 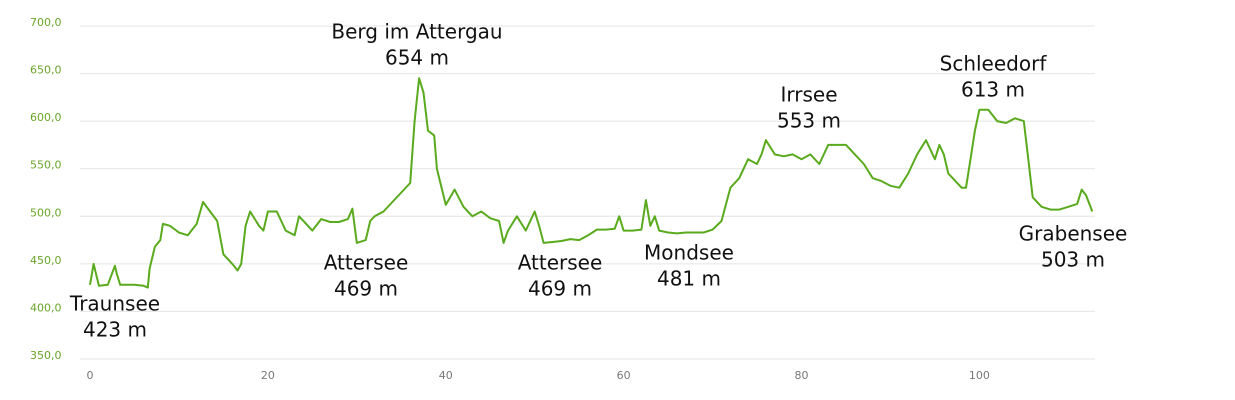 What do you see at coordinates (1073, 234) in the screenshot?
I see `annotation-name: Grabensee` at bounding box center [1073, 234].